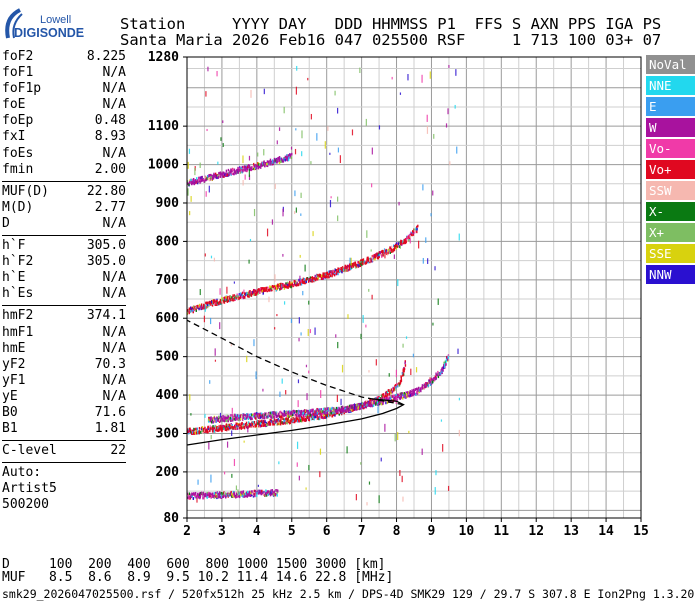 The image size is (700, 601). What do you see at coordinates (64, 89) in the screenshot?
I see `param-row-fof1p: foF1p N/A` at bounding box center [64, 89].